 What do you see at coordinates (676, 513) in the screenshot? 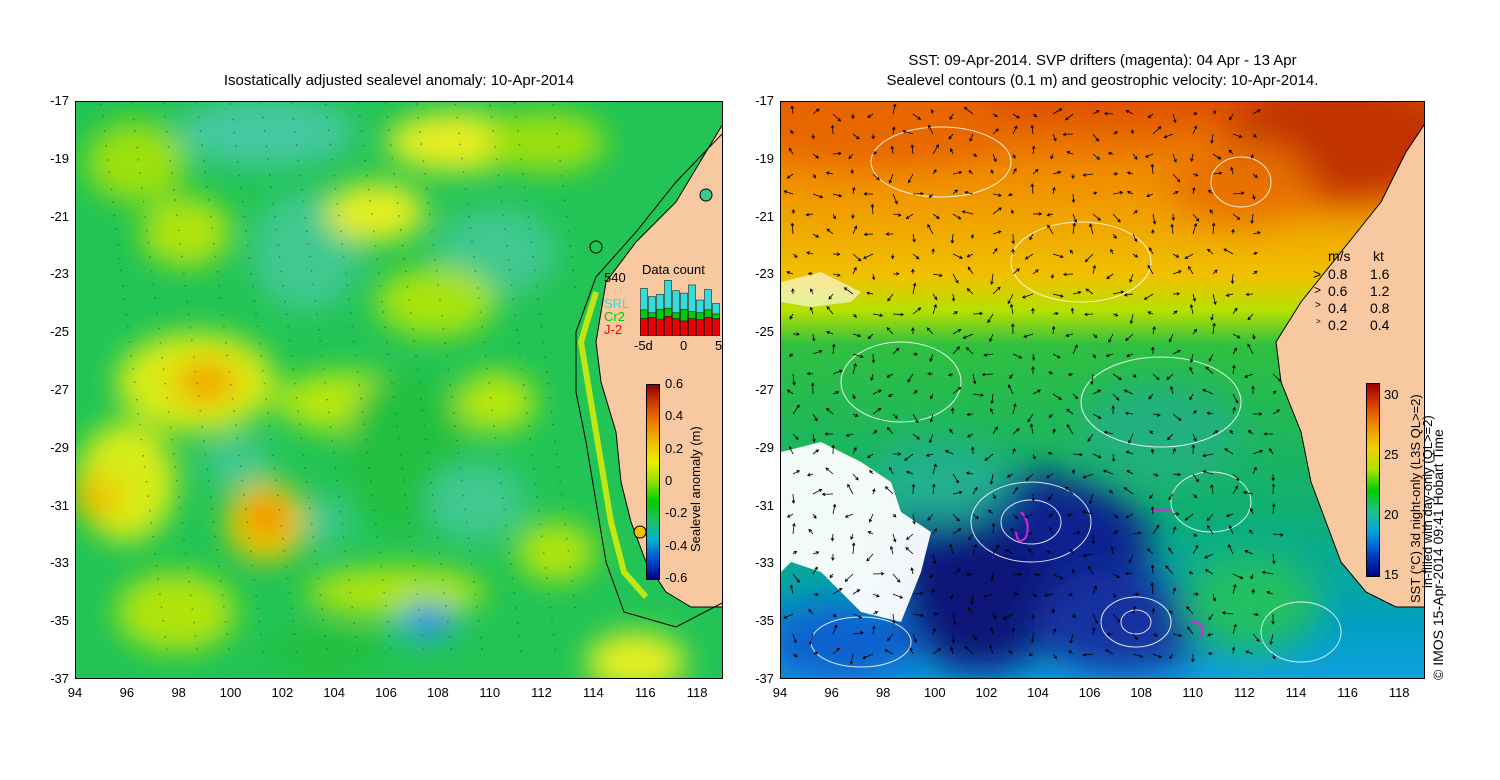
I see `sla-colorbar-tick: -0.2` at bounding box center [676, 513].